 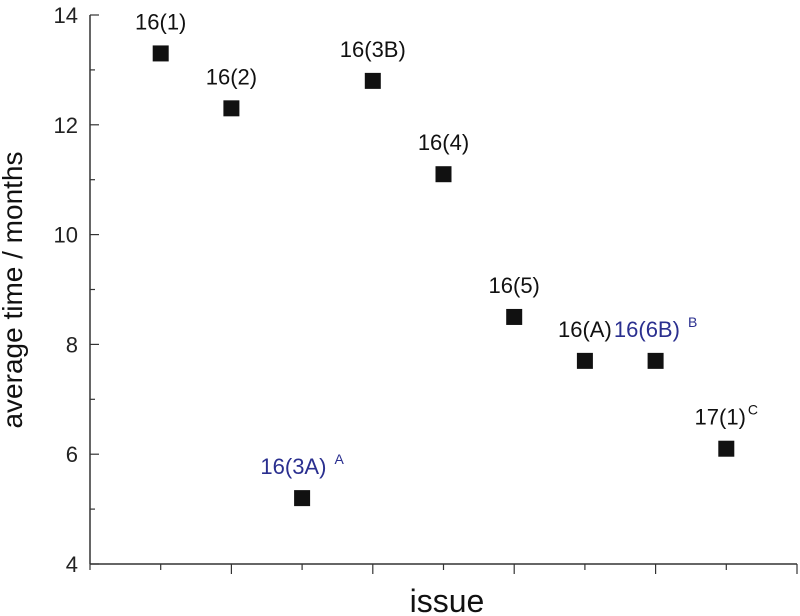 What do you see at coordinates (66, 125) in the screenshot?
I see `y-tick-label: 12` at bounding box center [66, 125].